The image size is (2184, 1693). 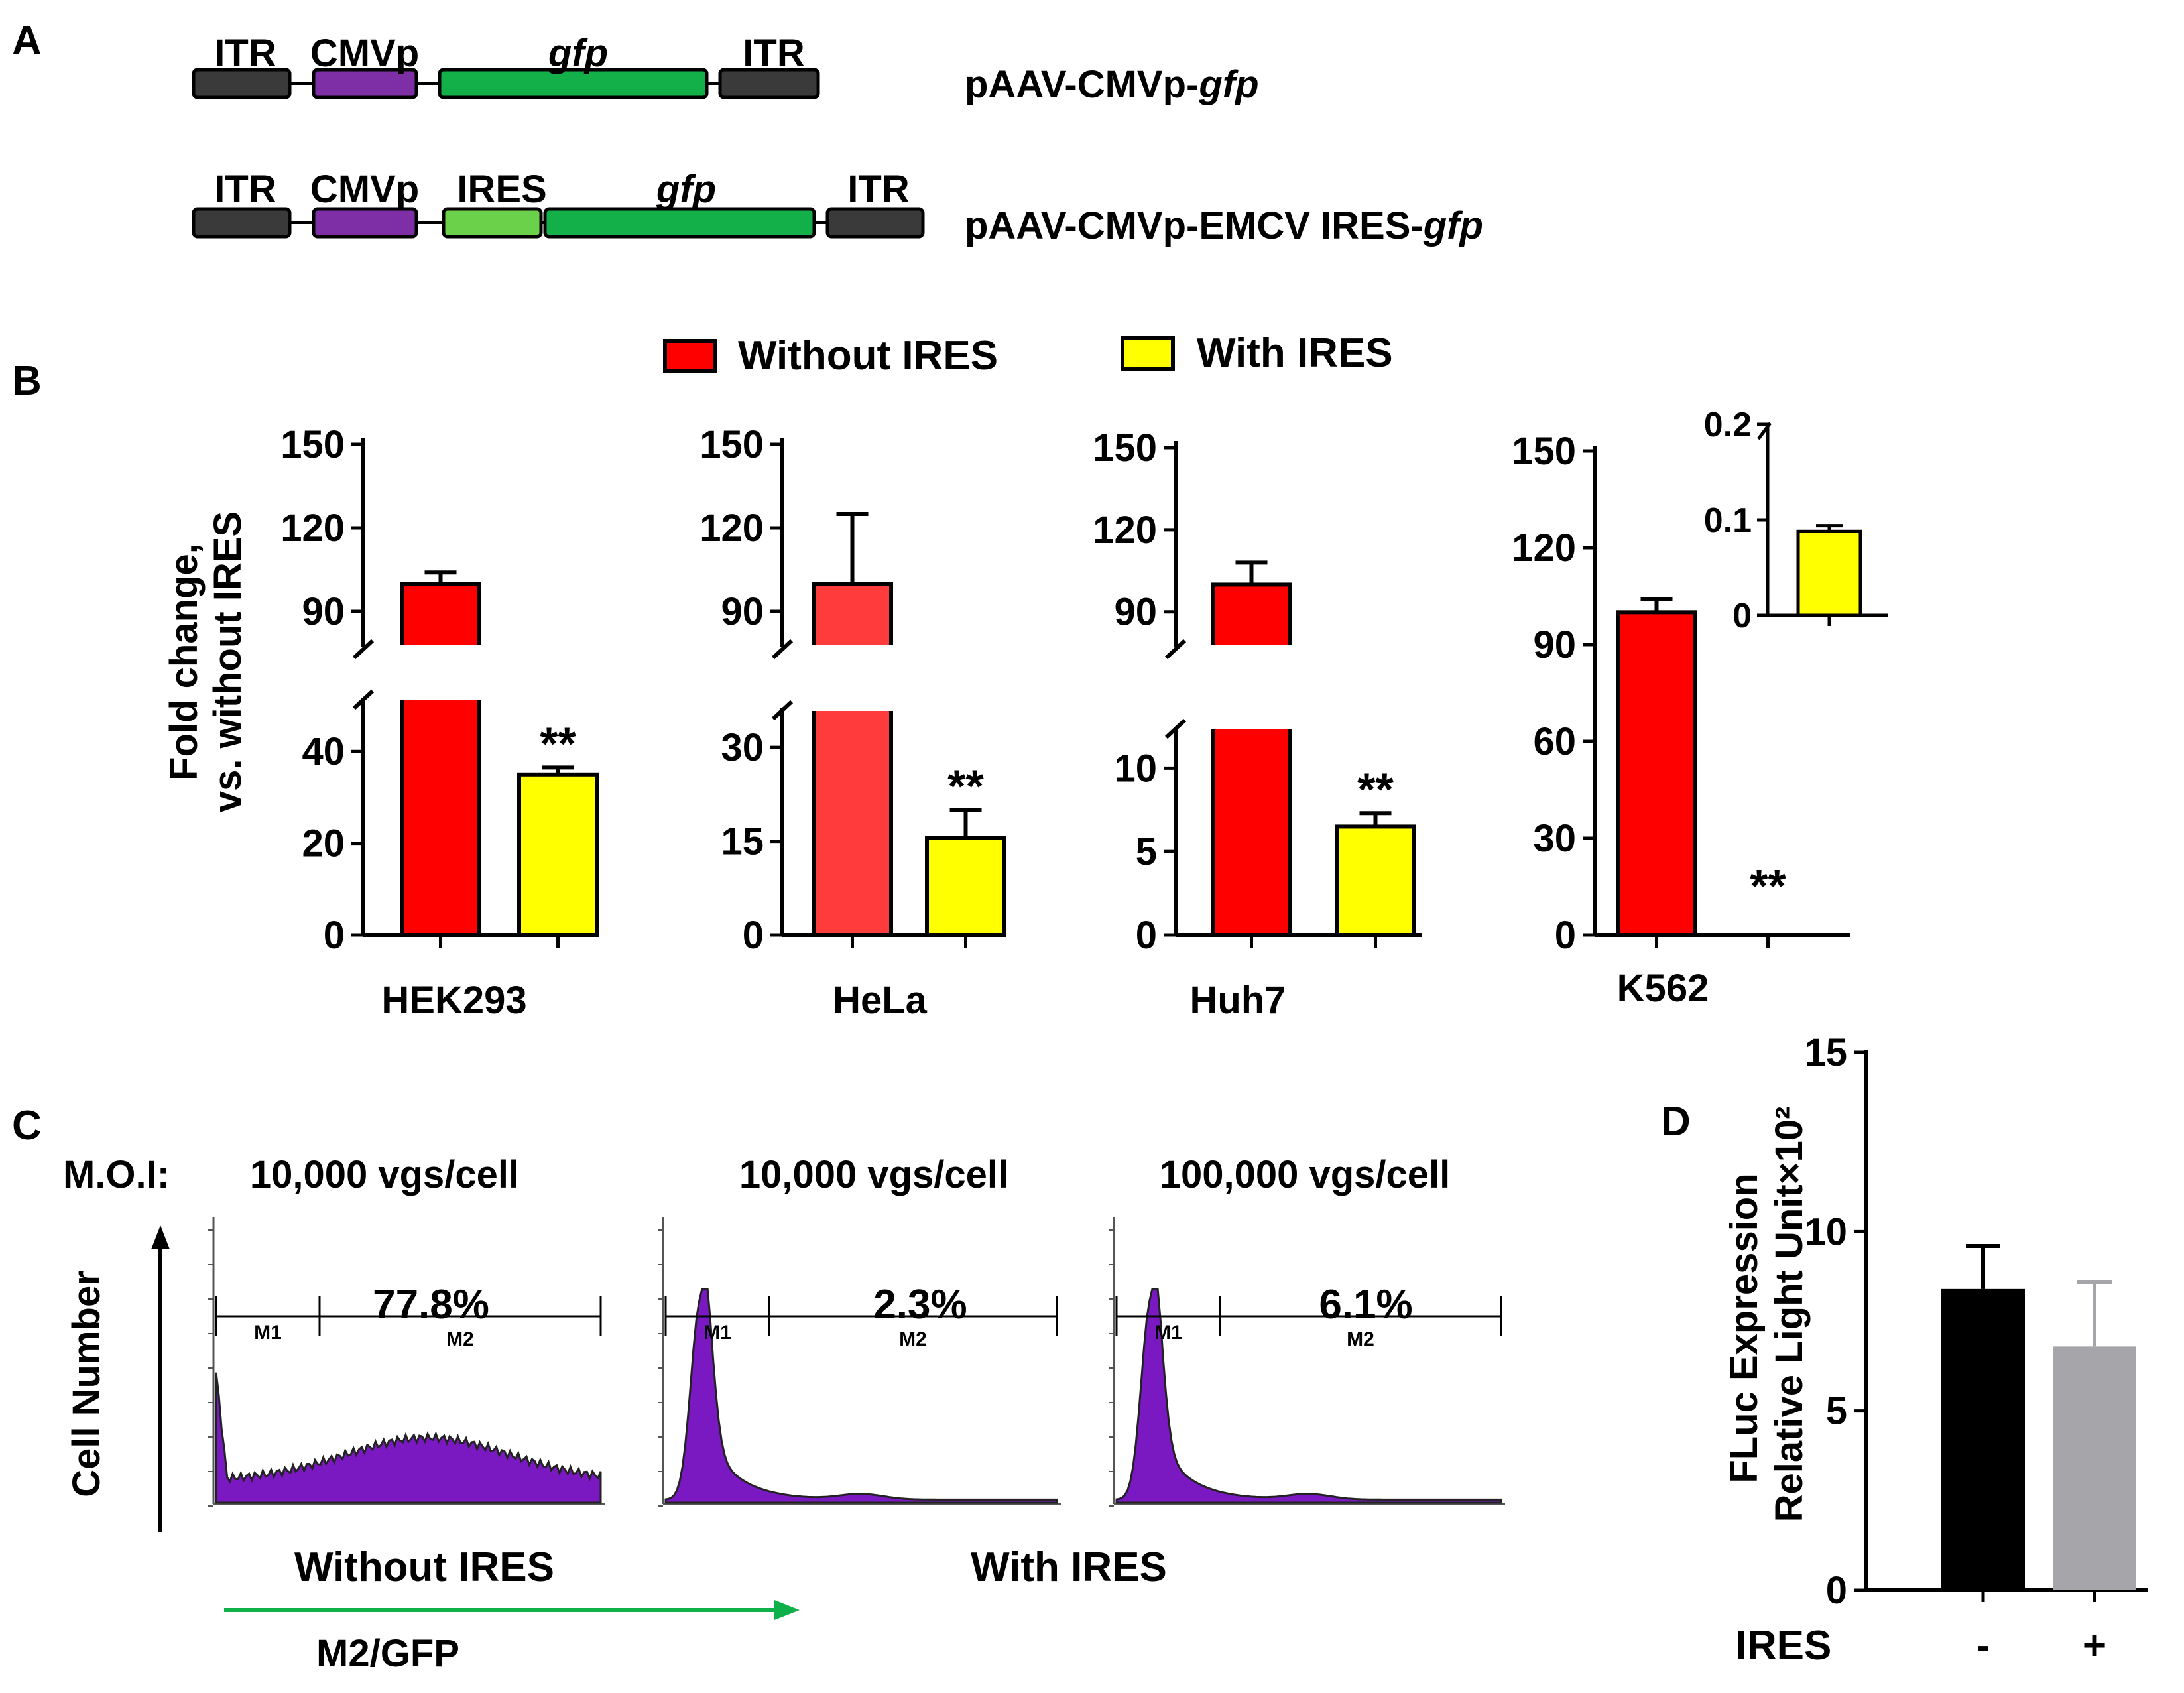 What do you see at coordinates (453, 1000) in the screenshot?
I see `cell-line-label: HEK293` at bounding box center [453, 1000].